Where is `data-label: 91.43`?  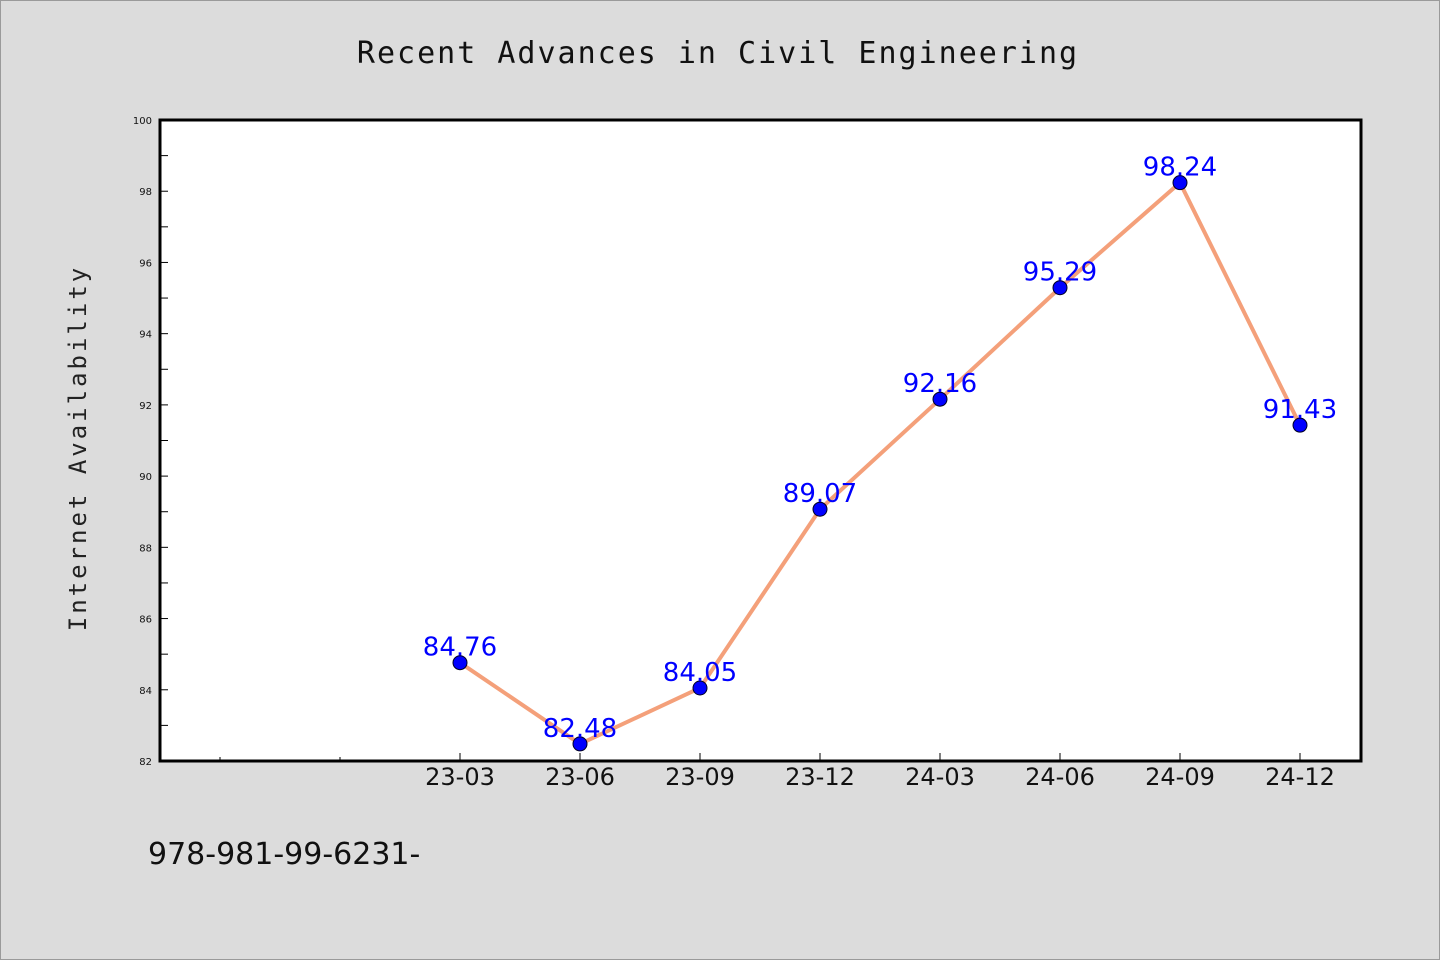 data-label: 91.43 is located at coordinates (1300, 410).